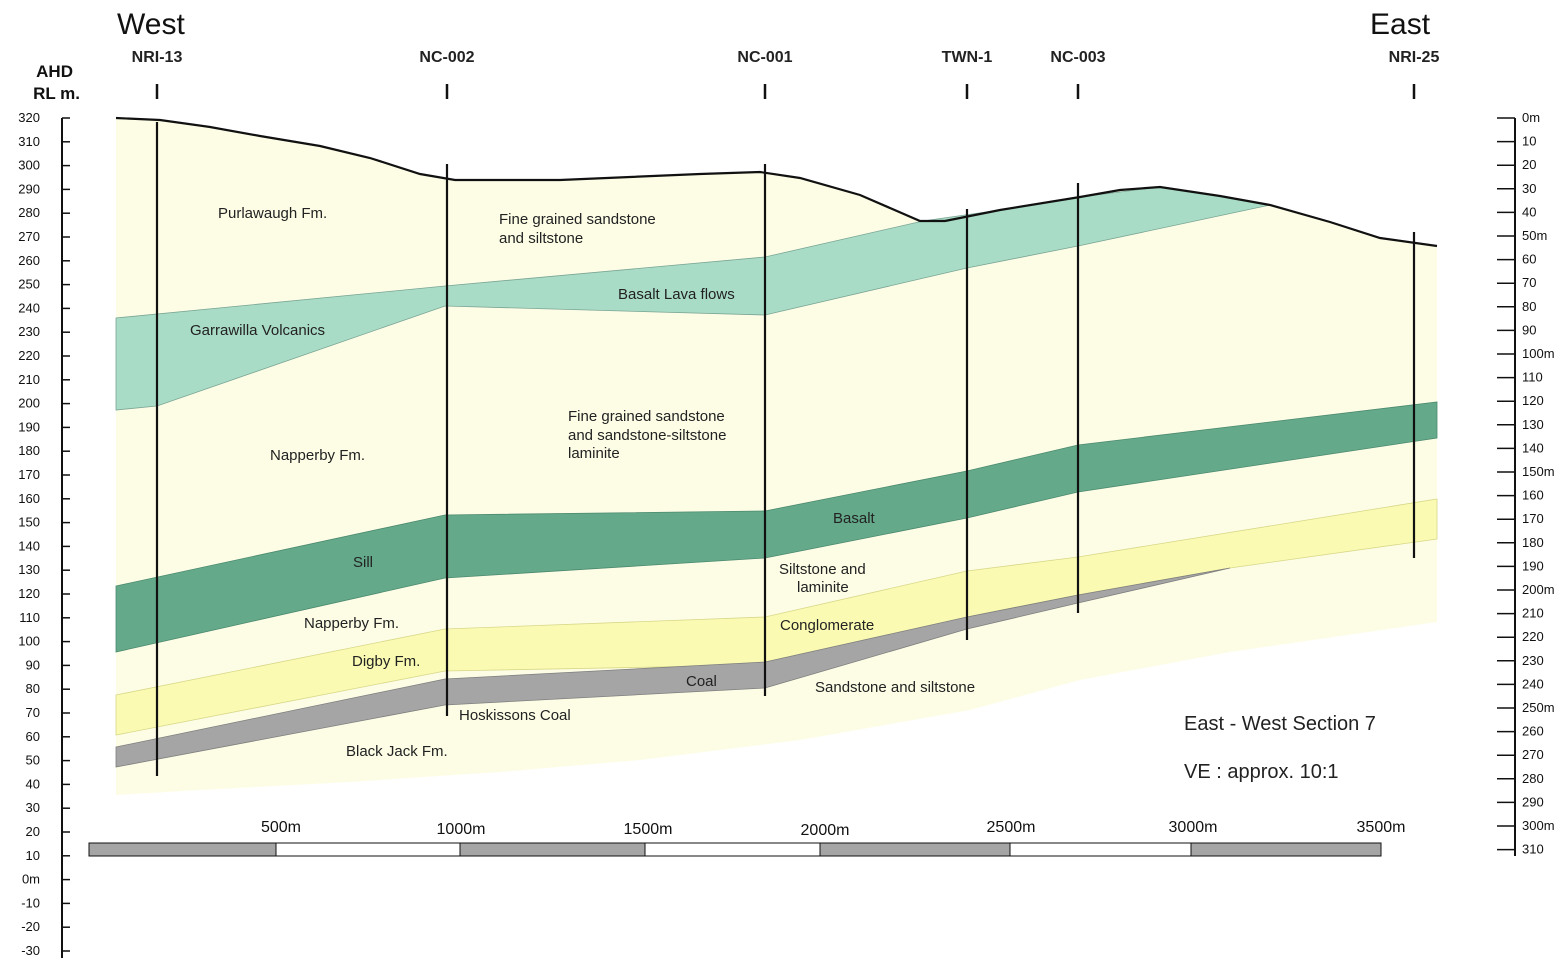  What do you see at coordinates (1280, 724) in the screenshot?
I see `section-title: East - West Section 7` at bounding box center [1280, 724].